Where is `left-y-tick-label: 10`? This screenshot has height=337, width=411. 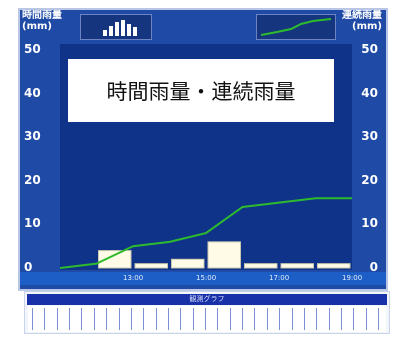
left-y-tick-label: 10 is located at coordinates (32, 223).